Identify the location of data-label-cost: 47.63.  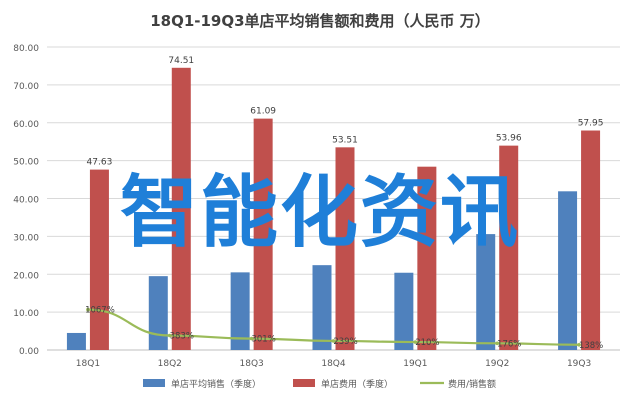
(100, 163).